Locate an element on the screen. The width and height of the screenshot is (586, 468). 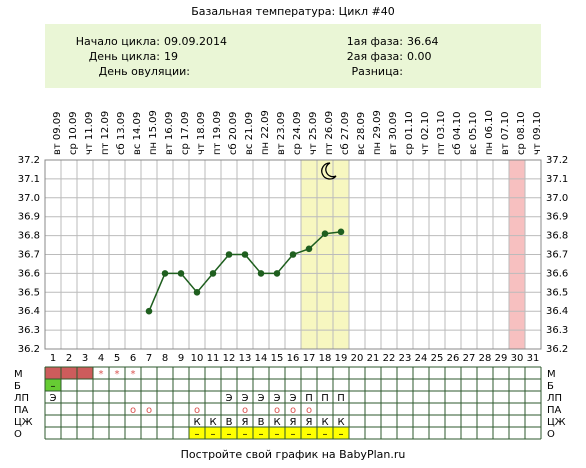
date-label: вт 07.10 is located at coordinates (505, 133).